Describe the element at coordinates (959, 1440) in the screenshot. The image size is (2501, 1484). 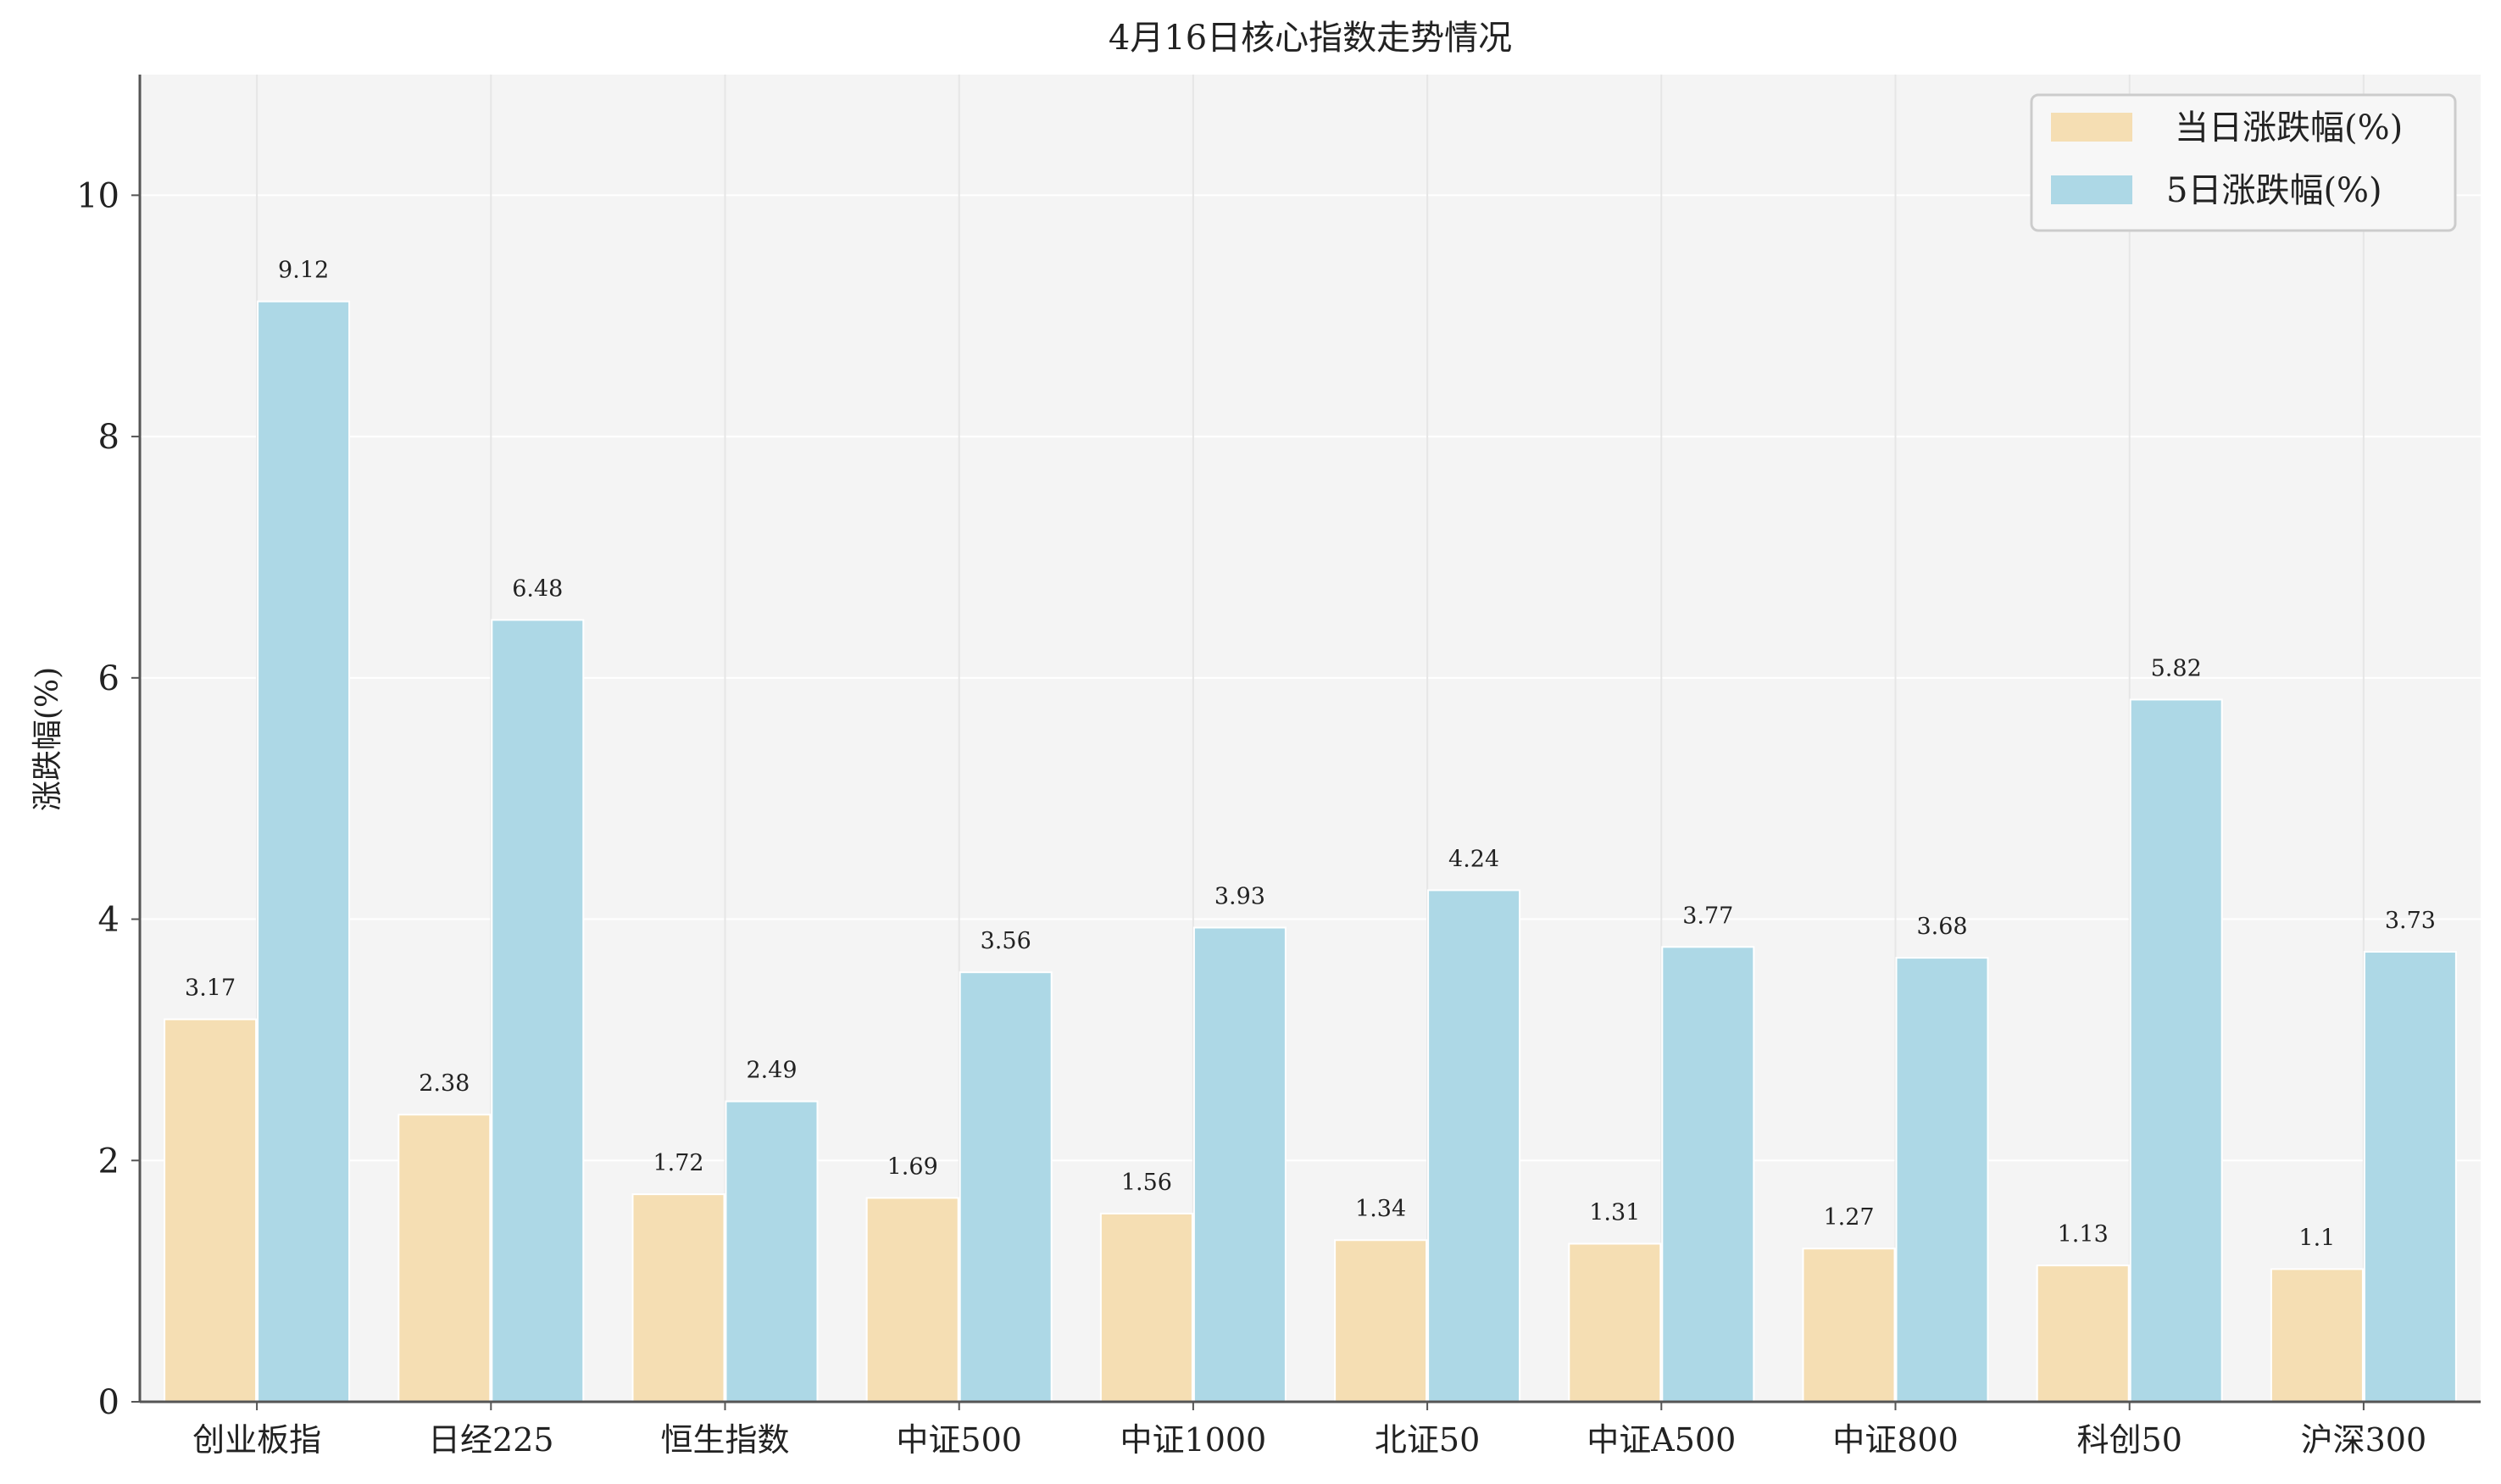
I see `x-tick-label: 中证500` at that location.